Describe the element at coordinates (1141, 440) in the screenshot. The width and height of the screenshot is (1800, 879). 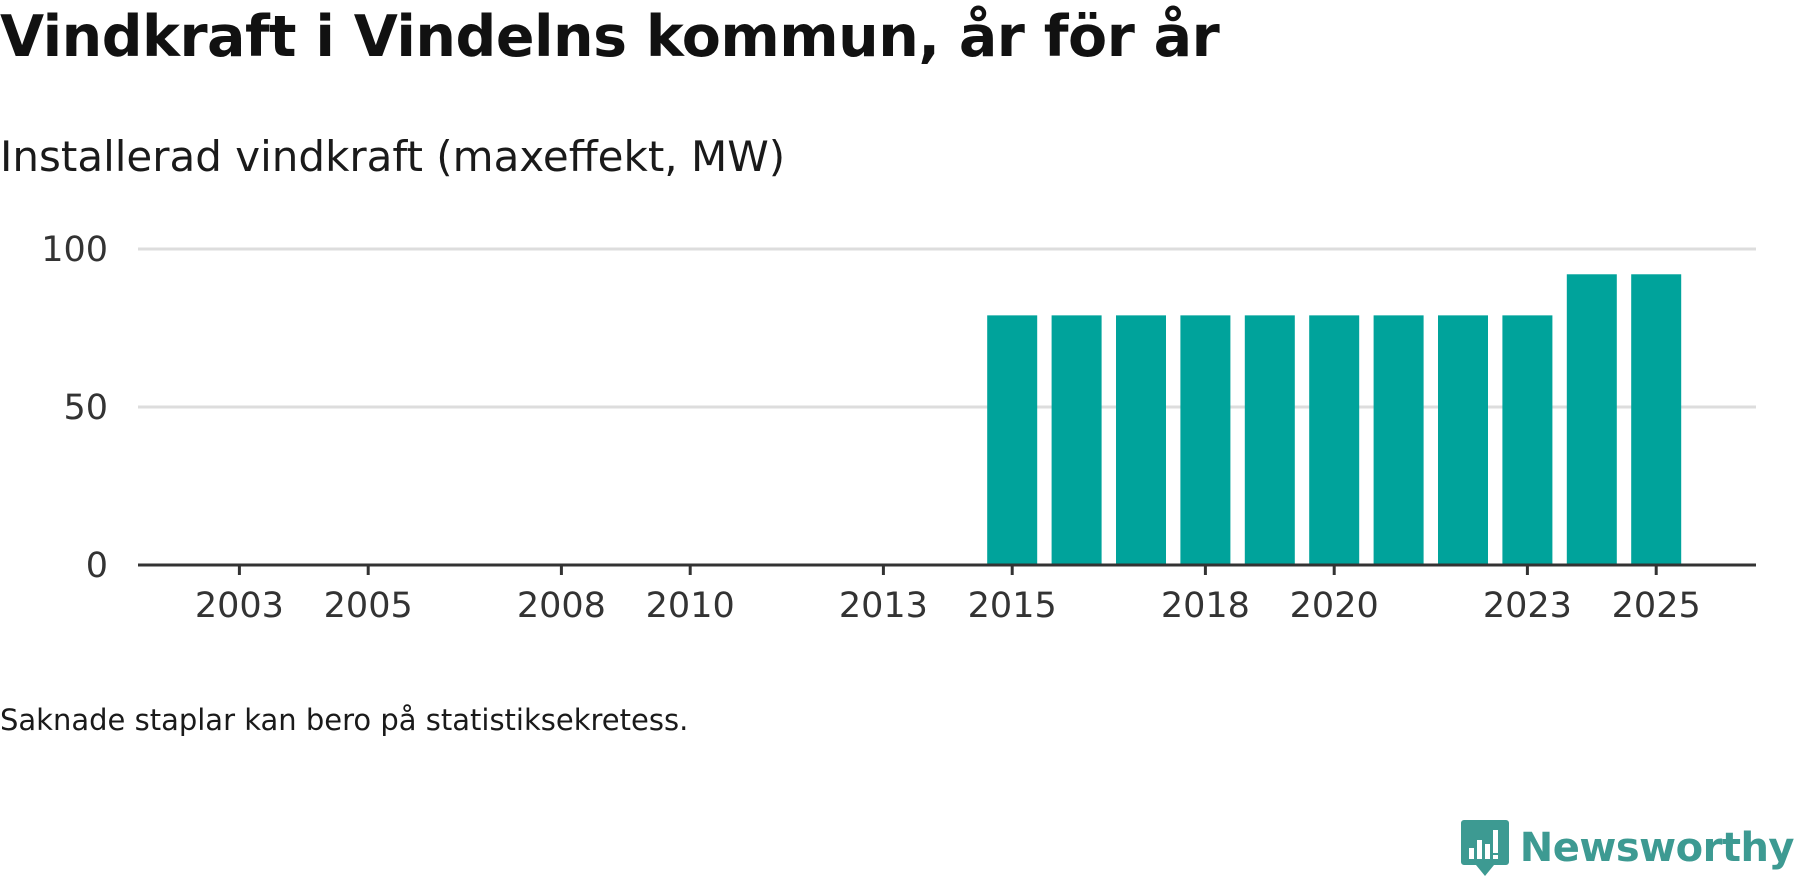
I see `bar-2017` at that location.